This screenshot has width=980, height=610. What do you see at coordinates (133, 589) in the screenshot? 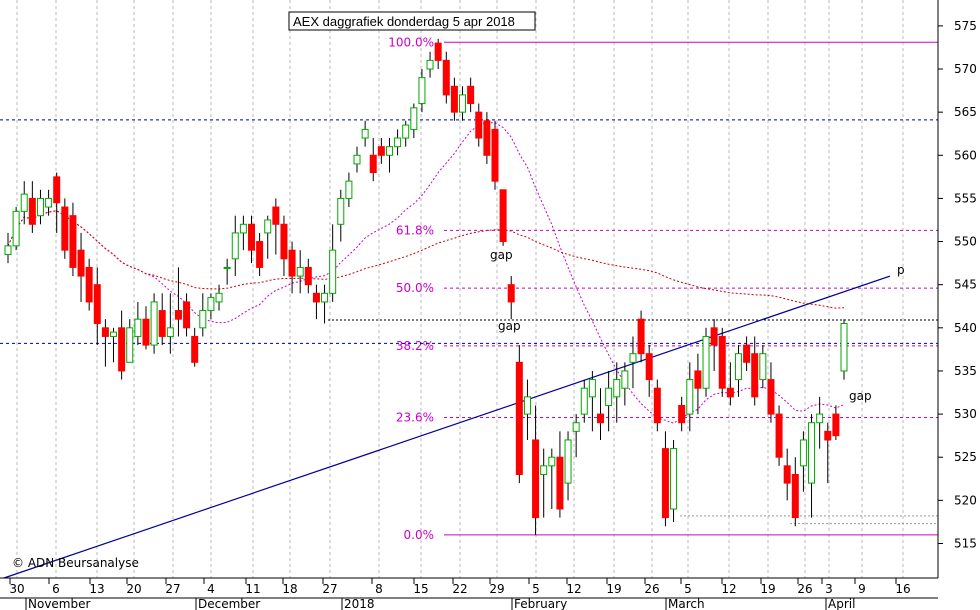
I see `x-tick-label: 20` at bounding box center [133, 589].